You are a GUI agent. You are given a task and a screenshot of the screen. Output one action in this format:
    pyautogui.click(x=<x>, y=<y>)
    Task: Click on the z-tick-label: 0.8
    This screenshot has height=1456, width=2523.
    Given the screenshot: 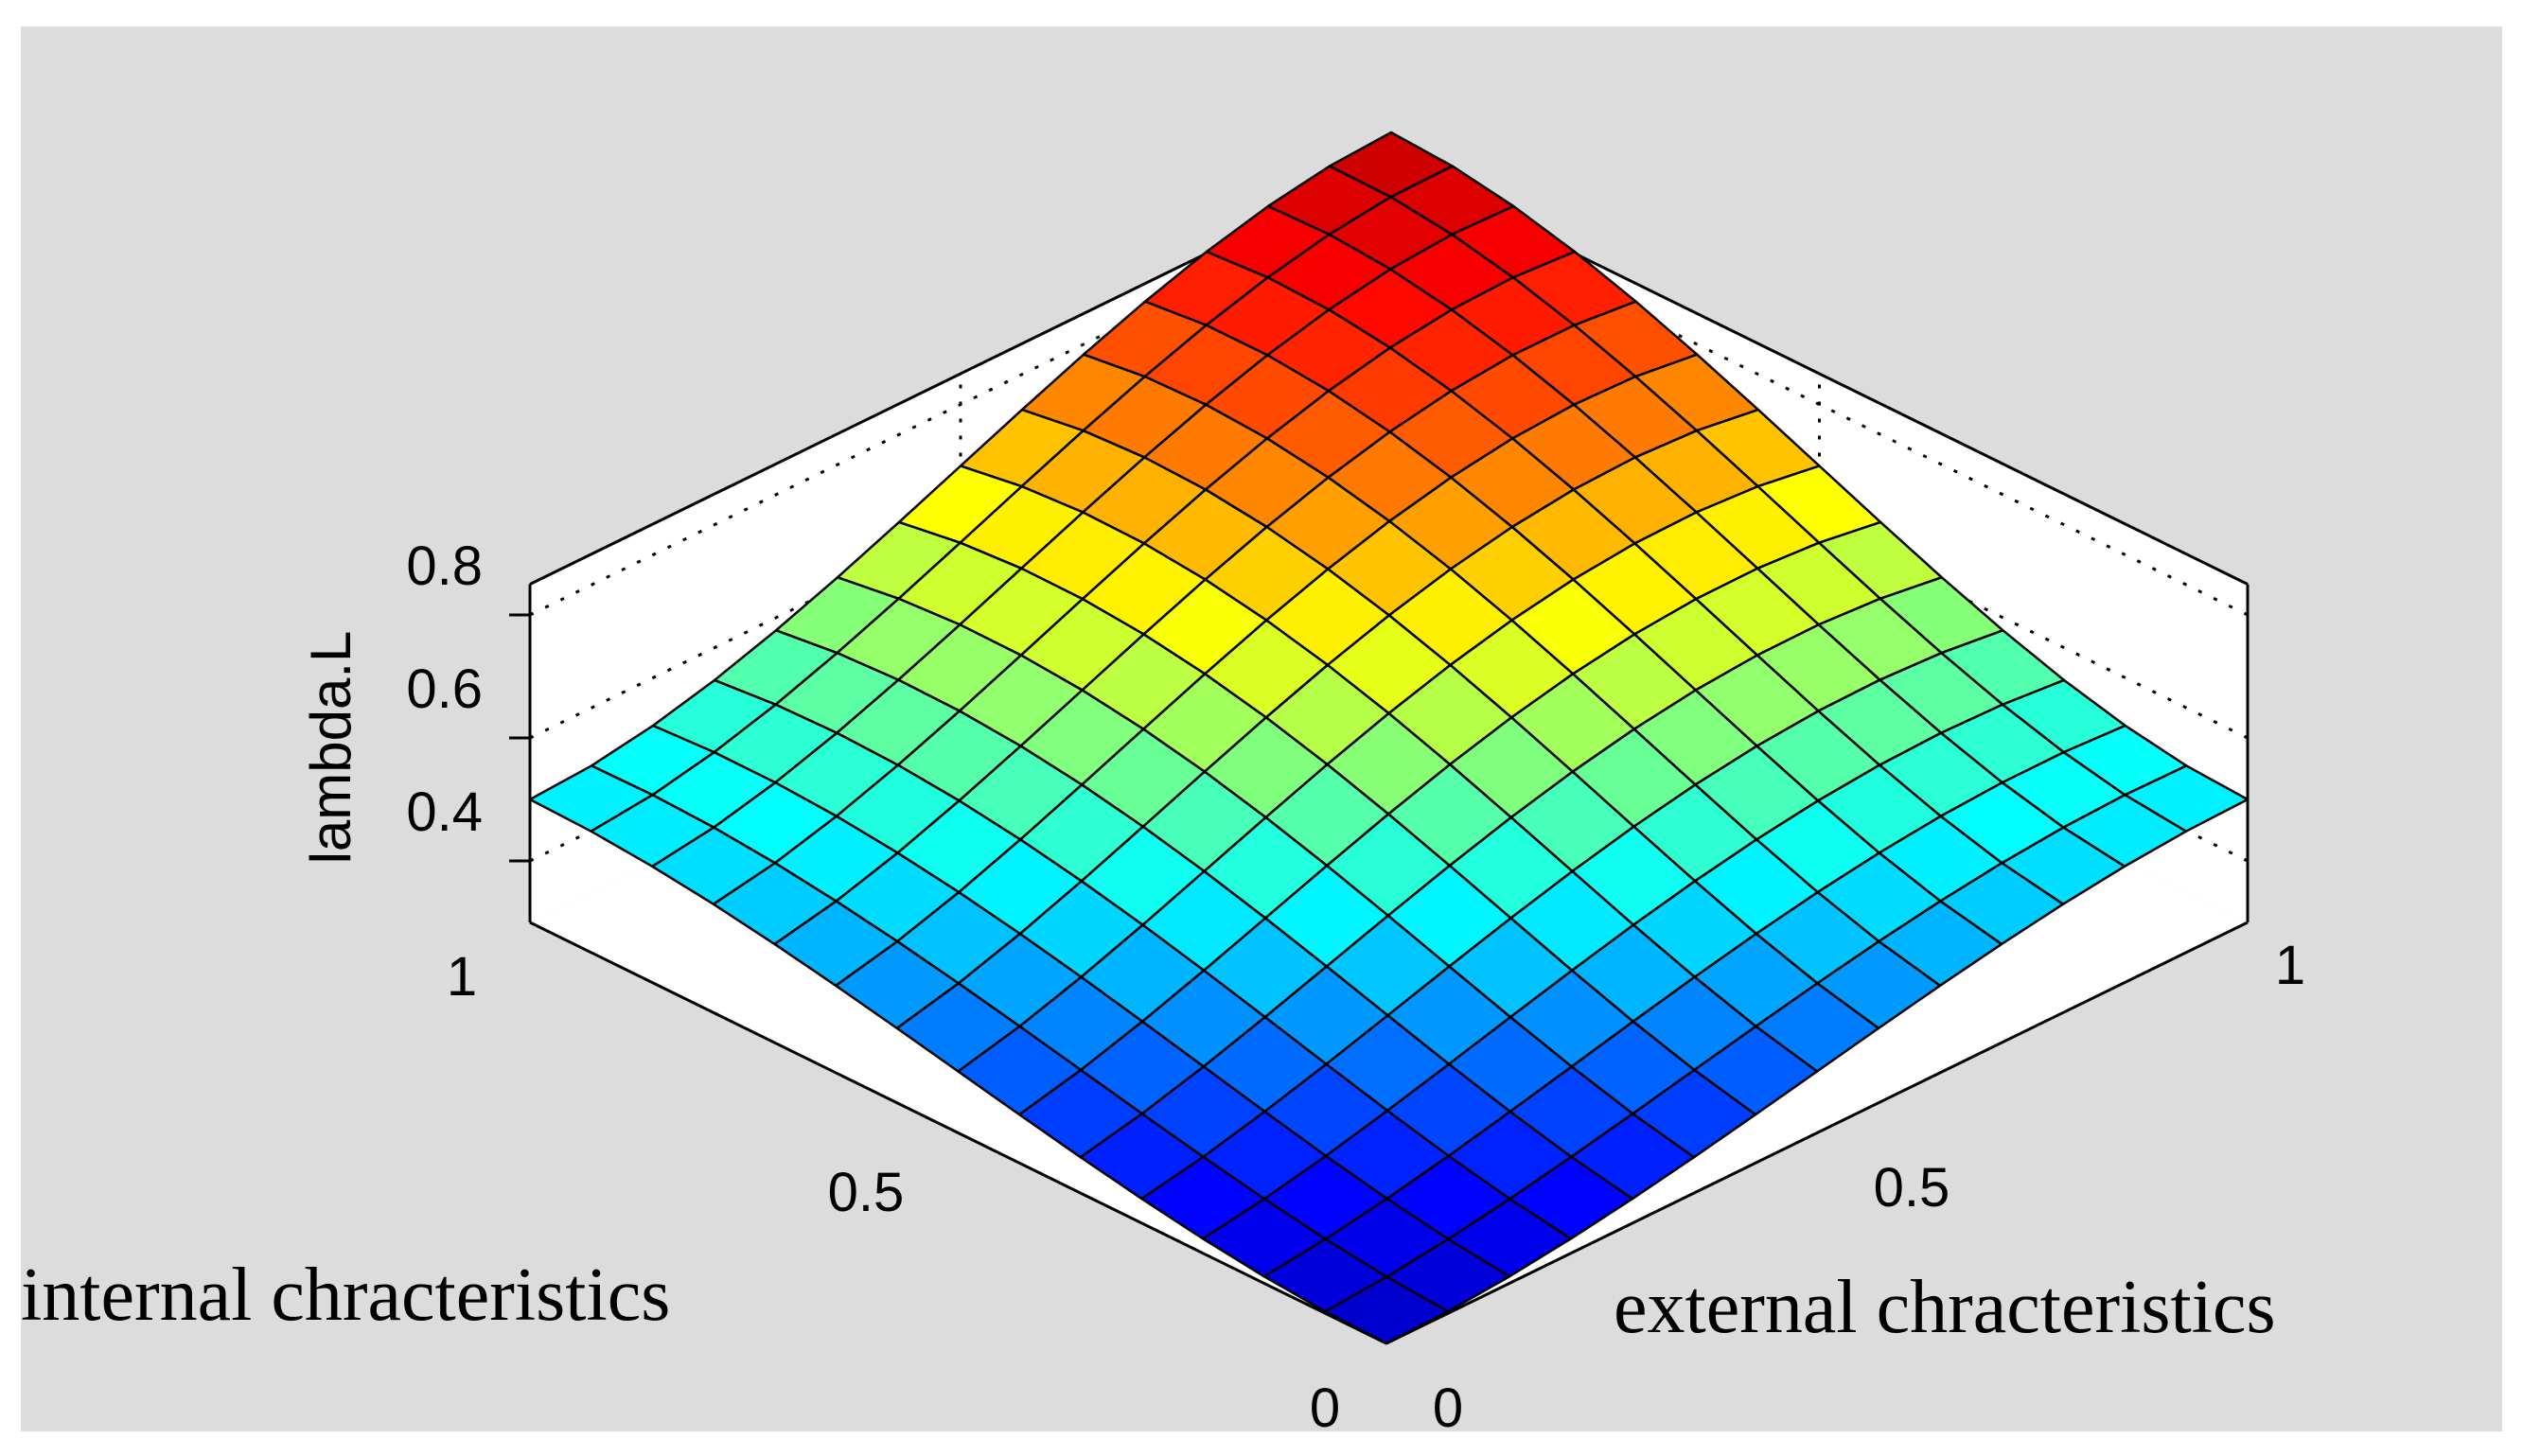 What is the action you would take?
    pyautogui.click(x=445, y=566)
    